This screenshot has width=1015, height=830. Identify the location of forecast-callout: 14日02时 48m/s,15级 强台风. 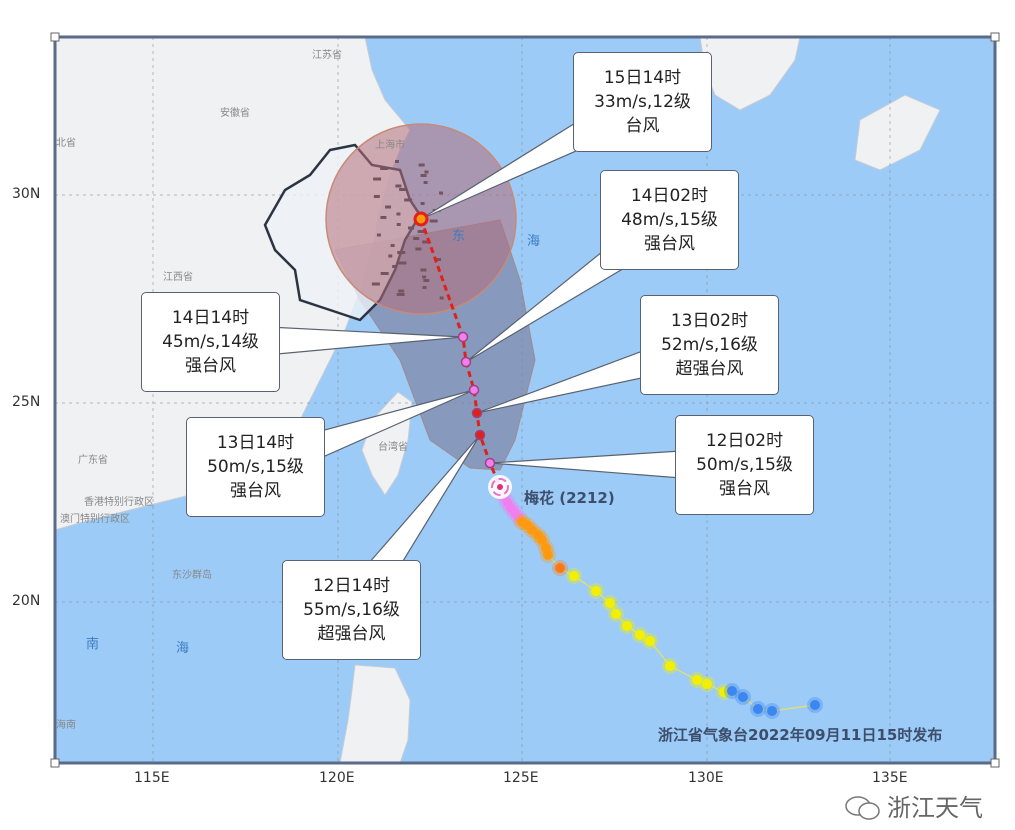
(669, 220).